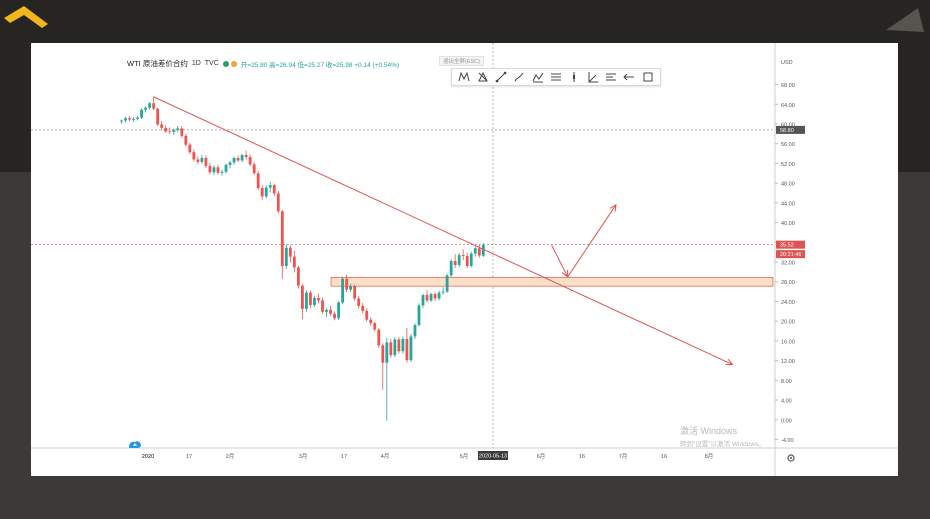  I want to click on time-tick-label: 3月, so click(303, 456).